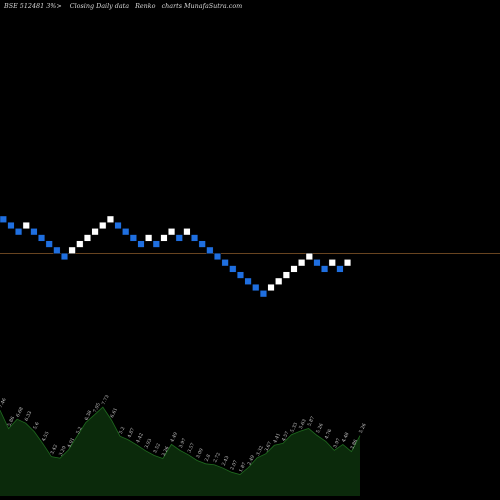 This screenshot has width=500, height=500. Describe the element at coordinates (46, 437) in the screenshot. I see `volume-label: 4.55` at that location.